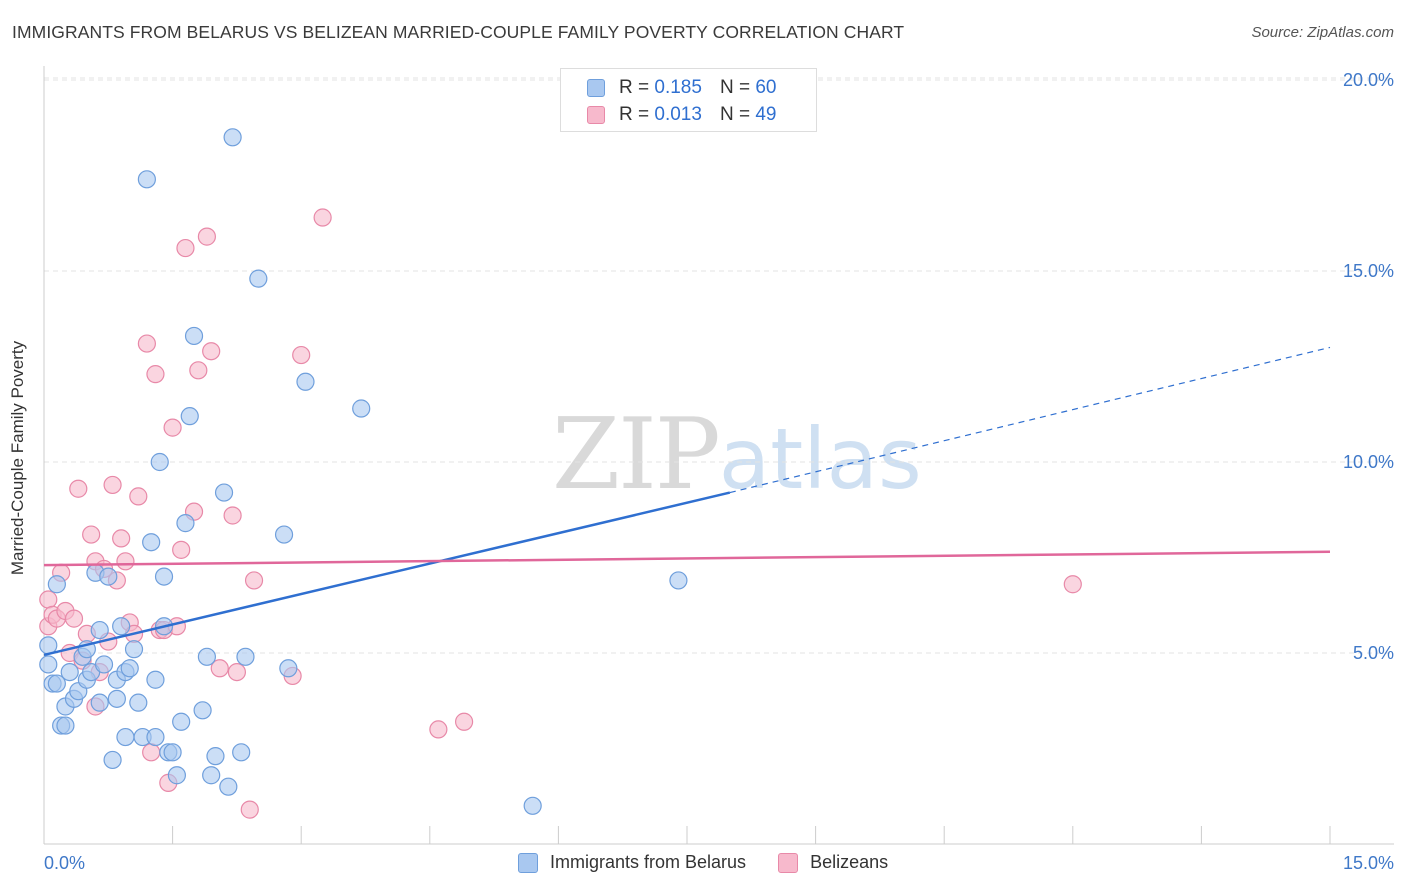 The width and height of the screenshot is (1406, 892). I want to click on y-axis-label: Married-Couple Family Poverty, so click(17, 458).